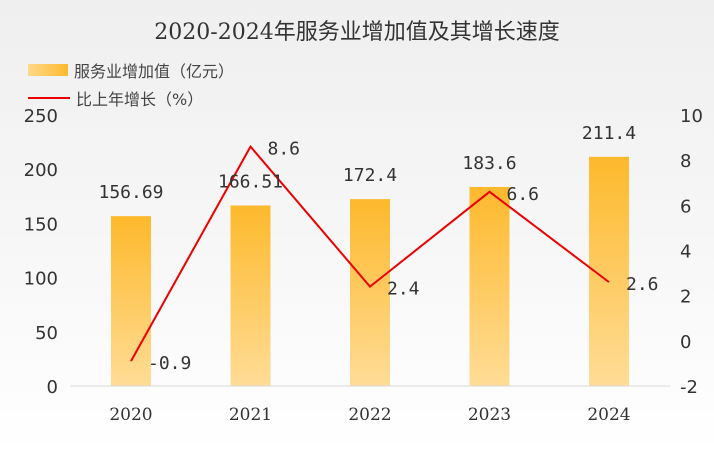 The height and width of the screenshot is (453, 714). What do you see at coordinates (154, 71) in the screenshot?
I see `legend-label-bar: 服务业增加值（亿元）` at bounding box center [154, 71].